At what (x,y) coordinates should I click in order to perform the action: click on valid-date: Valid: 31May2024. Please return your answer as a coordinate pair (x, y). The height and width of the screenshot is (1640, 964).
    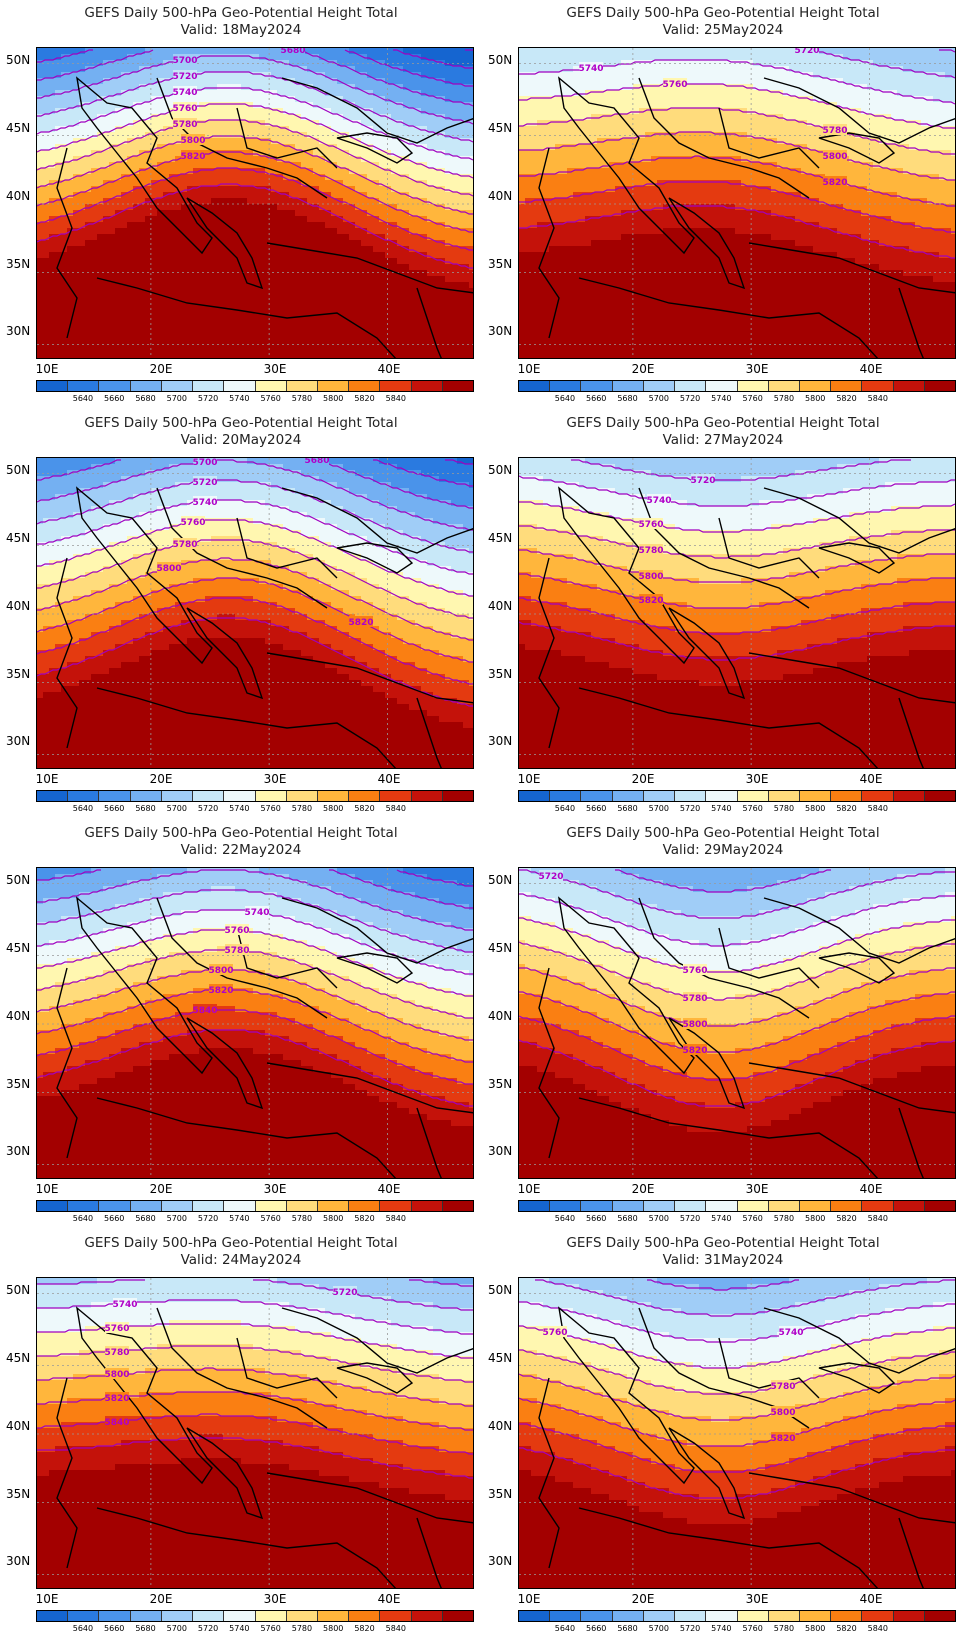
    Looking at the image, I should click on (723, 1260).